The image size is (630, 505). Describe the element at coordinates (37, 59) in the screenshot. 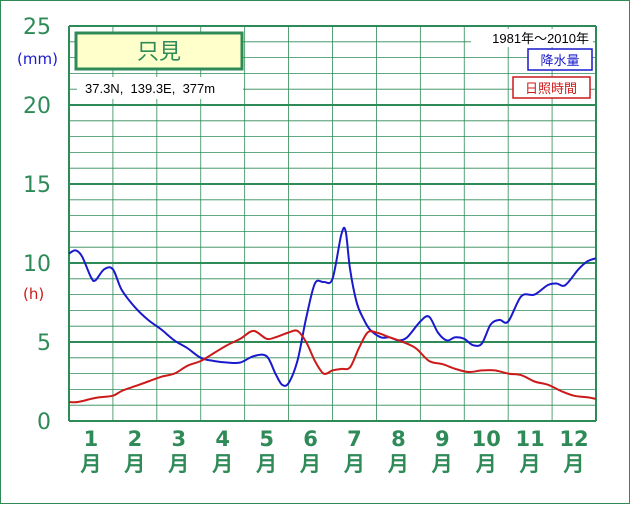

I see `precip-unit-label: (mm)` at that location.